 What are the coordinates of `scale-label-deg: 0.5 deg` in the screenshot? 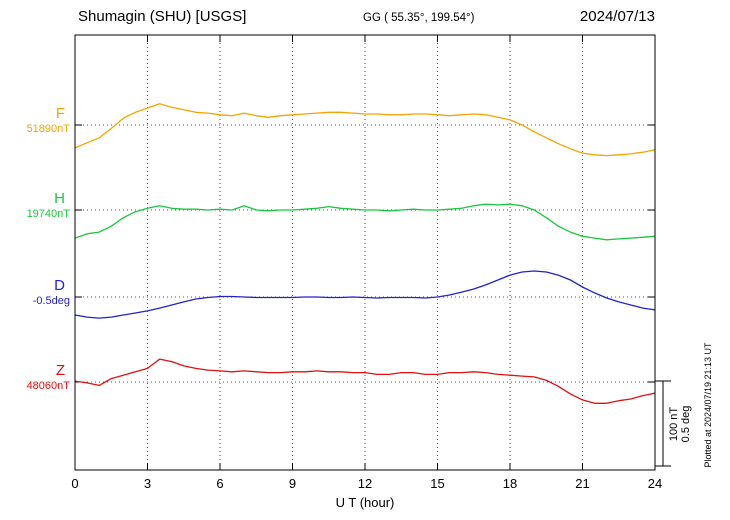 It's located at (686, 424).